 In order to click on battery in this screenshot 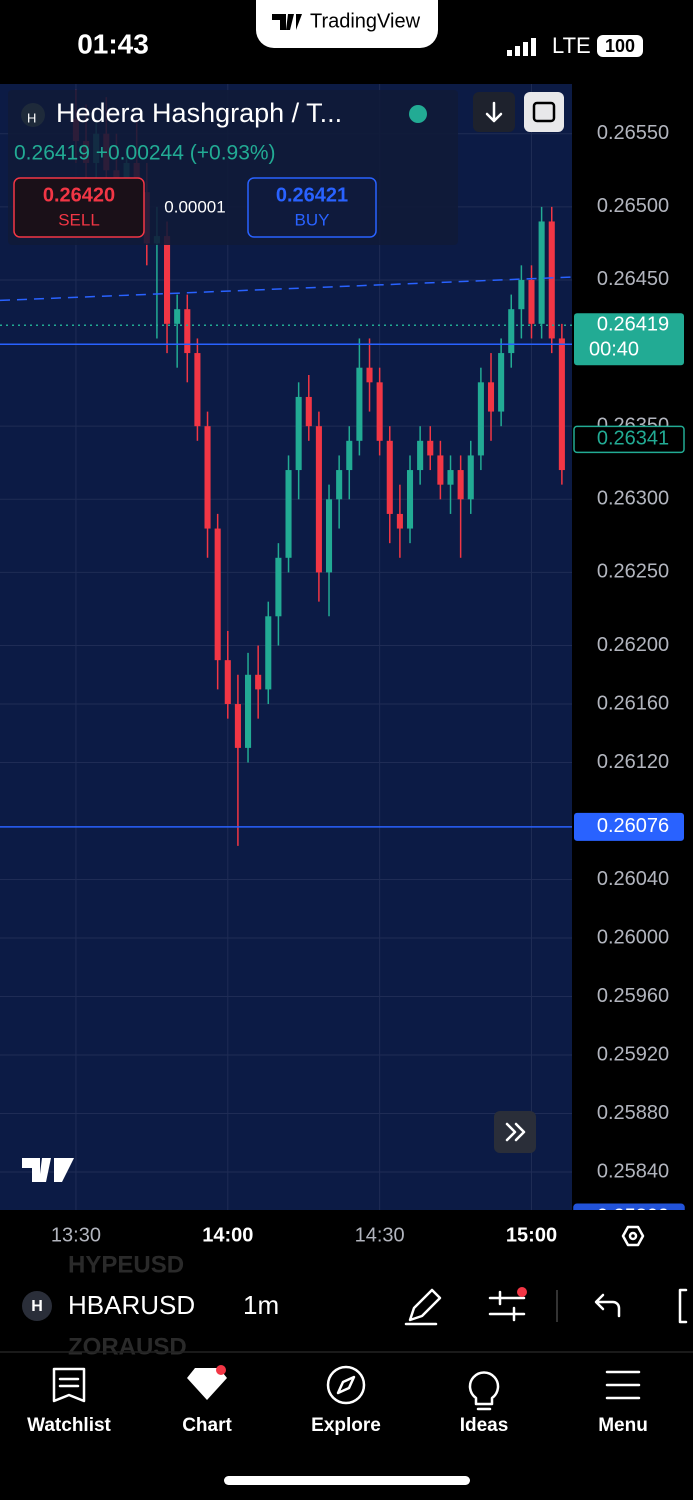, I will do `click(620, 46)`.